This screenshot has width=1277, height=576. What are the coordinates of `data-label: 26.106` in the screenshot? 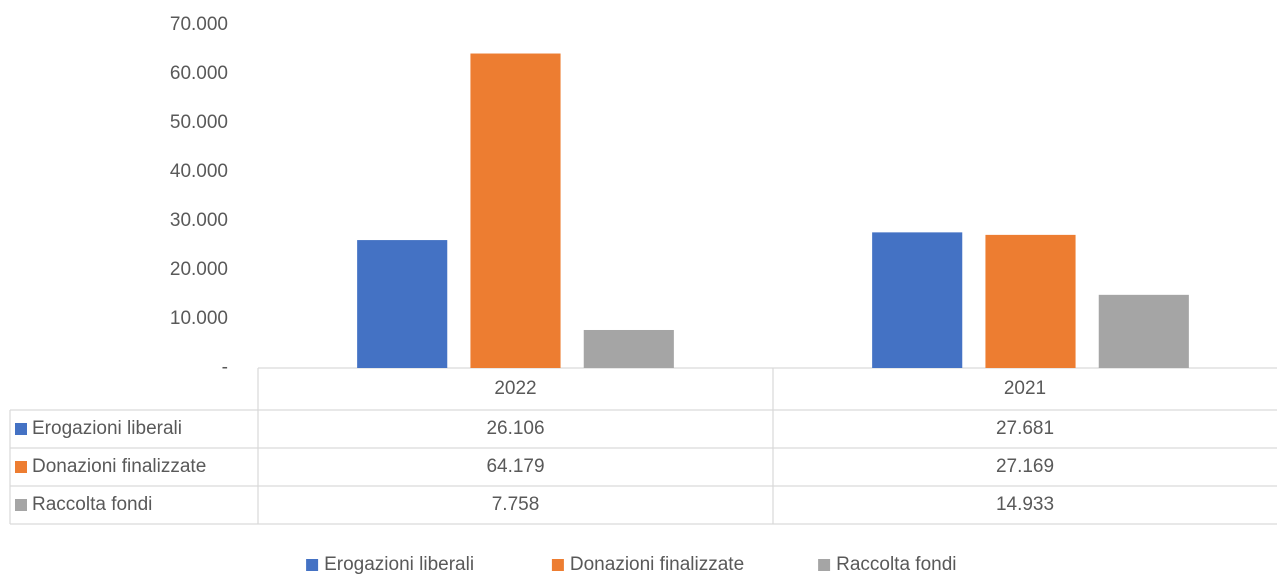 It's located at (515, 428).